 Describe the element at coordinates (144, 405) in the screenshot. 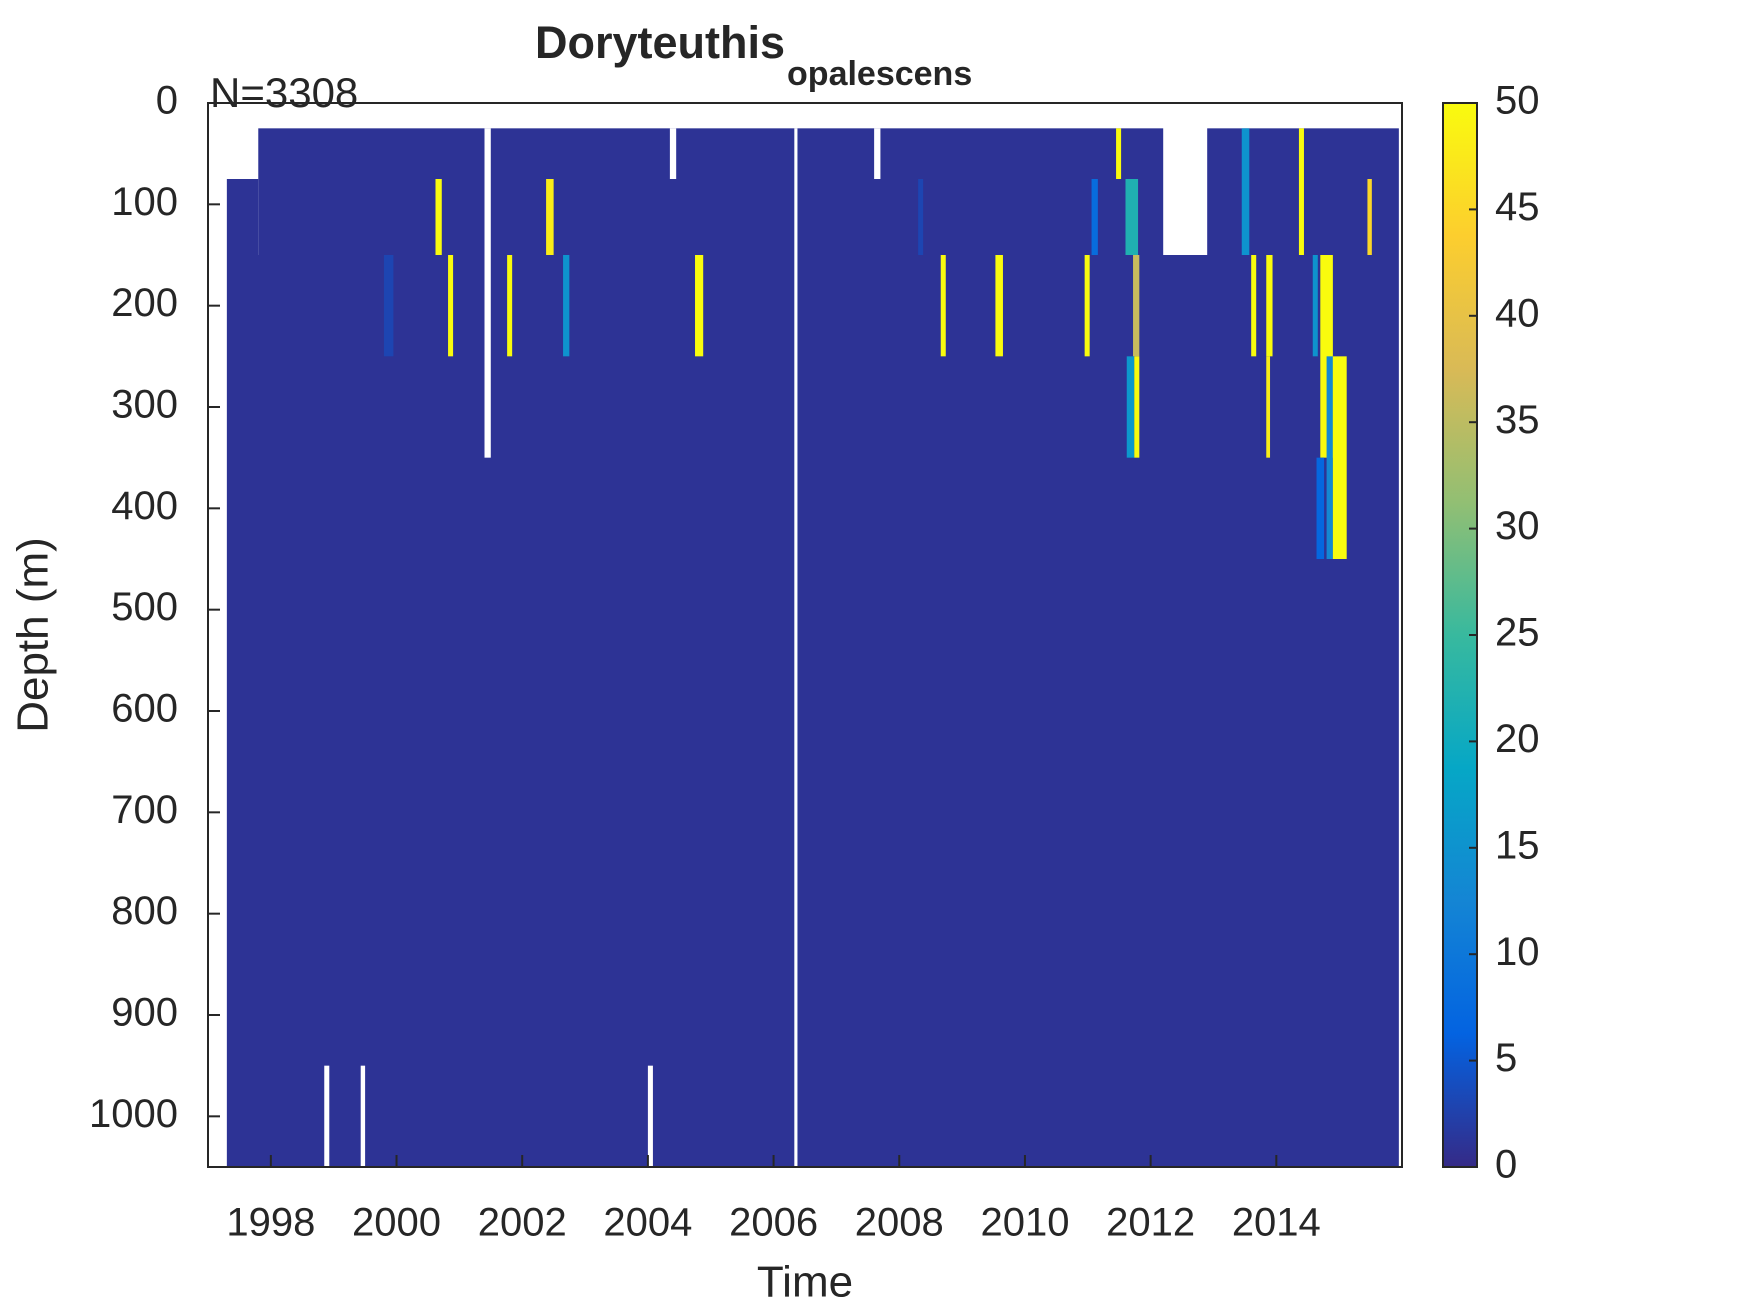

I see `y-tick-label: 300` at that location.